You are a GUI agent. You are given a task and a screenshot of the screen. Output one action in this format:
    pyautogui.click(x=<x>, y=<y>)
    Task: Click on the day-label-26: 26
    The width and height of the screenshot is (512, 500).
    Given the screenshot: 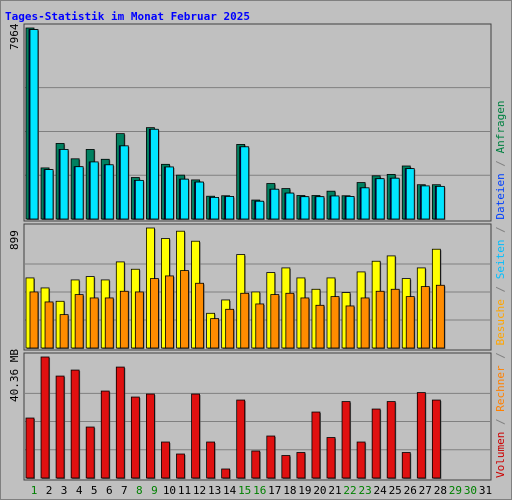 What is the action you would take?
    pyautogui.click(x=410, y=490)
    